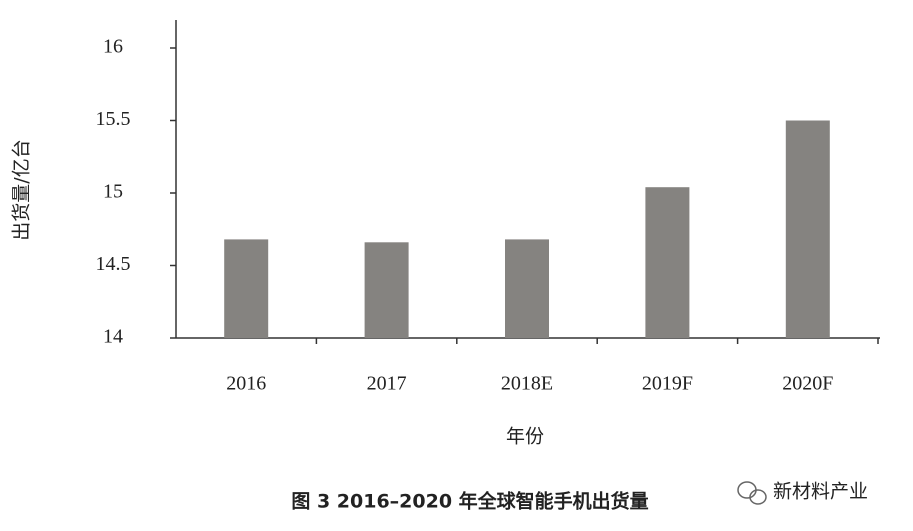 The image size is (913, 531). Describe the element at coordinates (246, 384) in the screenshot. I see `x-tick-label: 2016` at that location.